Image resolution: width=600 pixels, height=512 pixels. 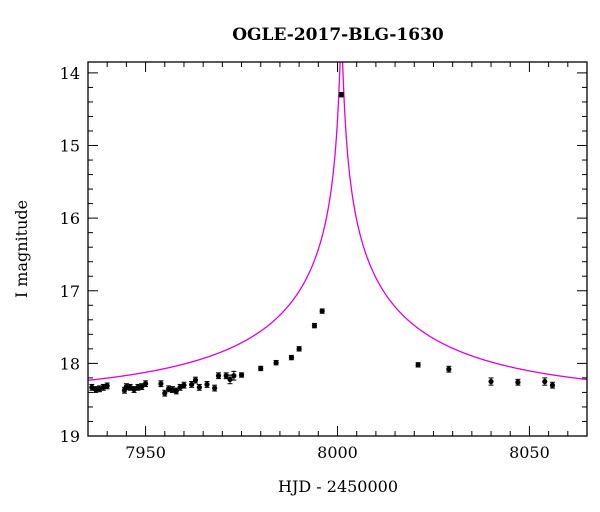 What do you see at coordinates (337, 452) in the screenshot?
I see `x-tick-label: 8000` at bounding box center [337, 452].